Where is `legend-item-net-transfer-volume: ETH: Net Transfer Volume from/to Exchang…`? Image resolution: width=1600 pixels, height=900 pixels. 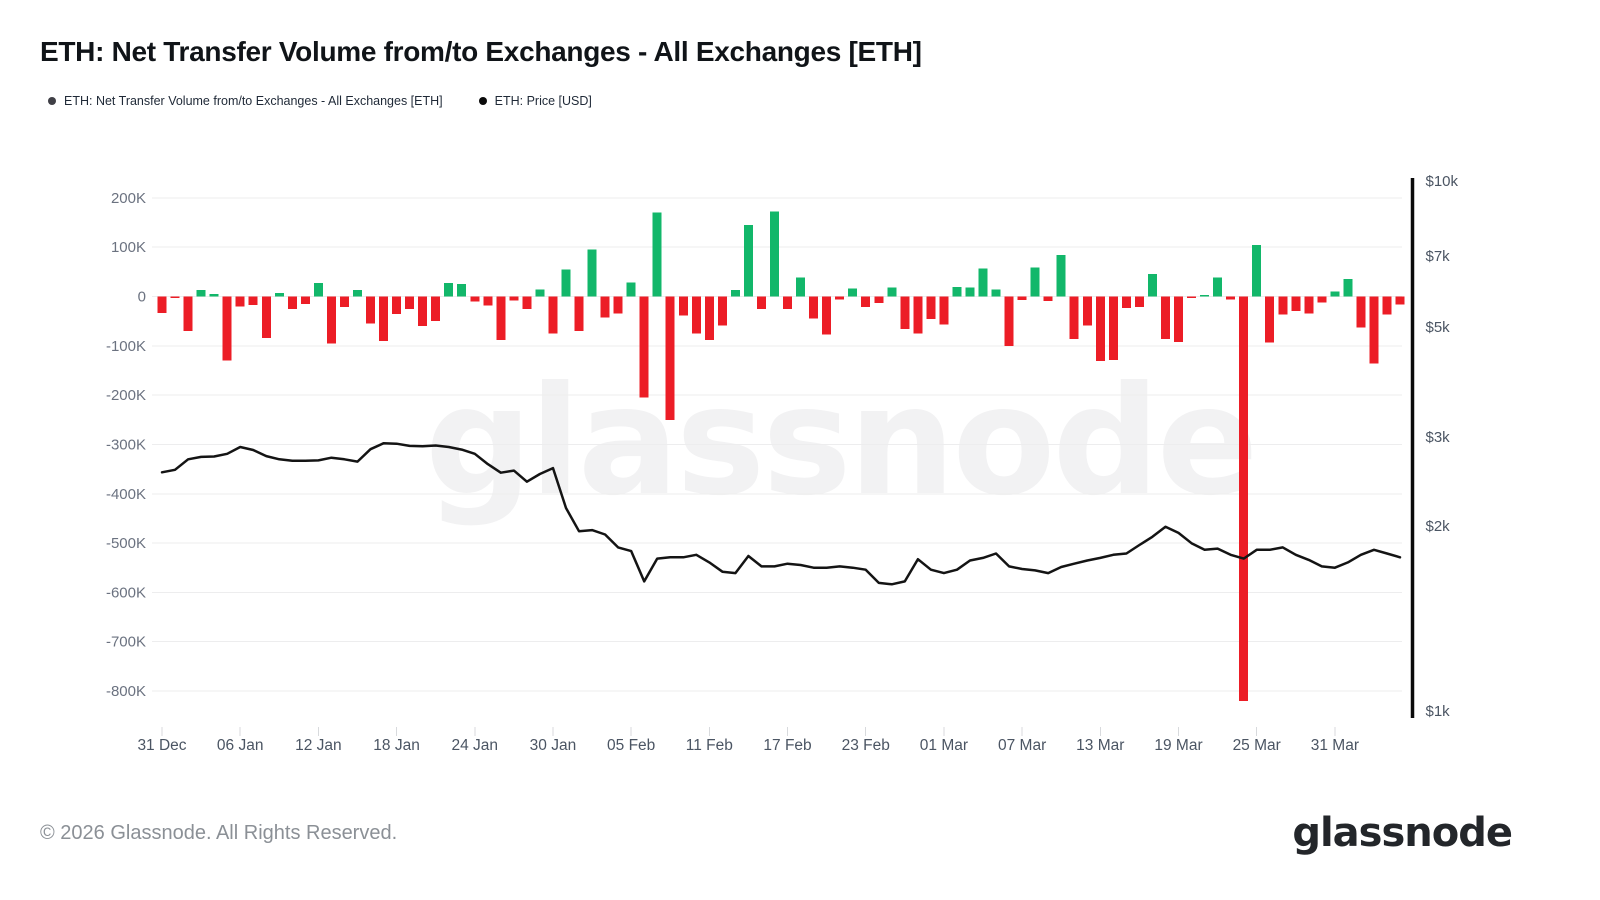 legend-item-net-transfer-volume: ETH: Net Transfer Volume from/to Exchang… is located at coordinates (245, 101).